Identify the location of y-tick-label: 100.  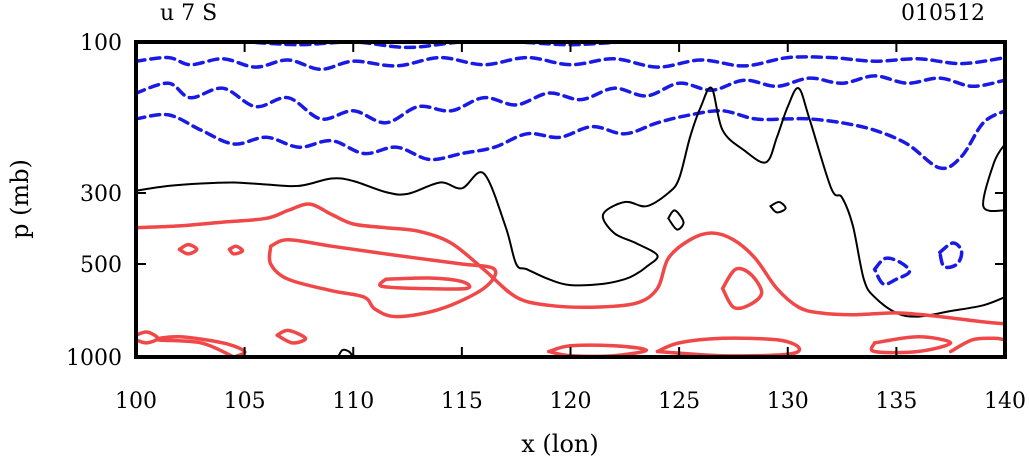
(101, 43).